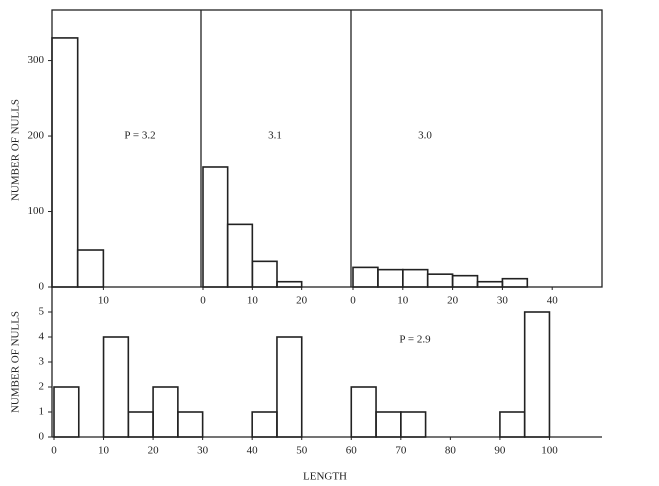  Describe the element at coordinates (352, 451) in the screenshot. I see `x-tick-label: 60` at that location.